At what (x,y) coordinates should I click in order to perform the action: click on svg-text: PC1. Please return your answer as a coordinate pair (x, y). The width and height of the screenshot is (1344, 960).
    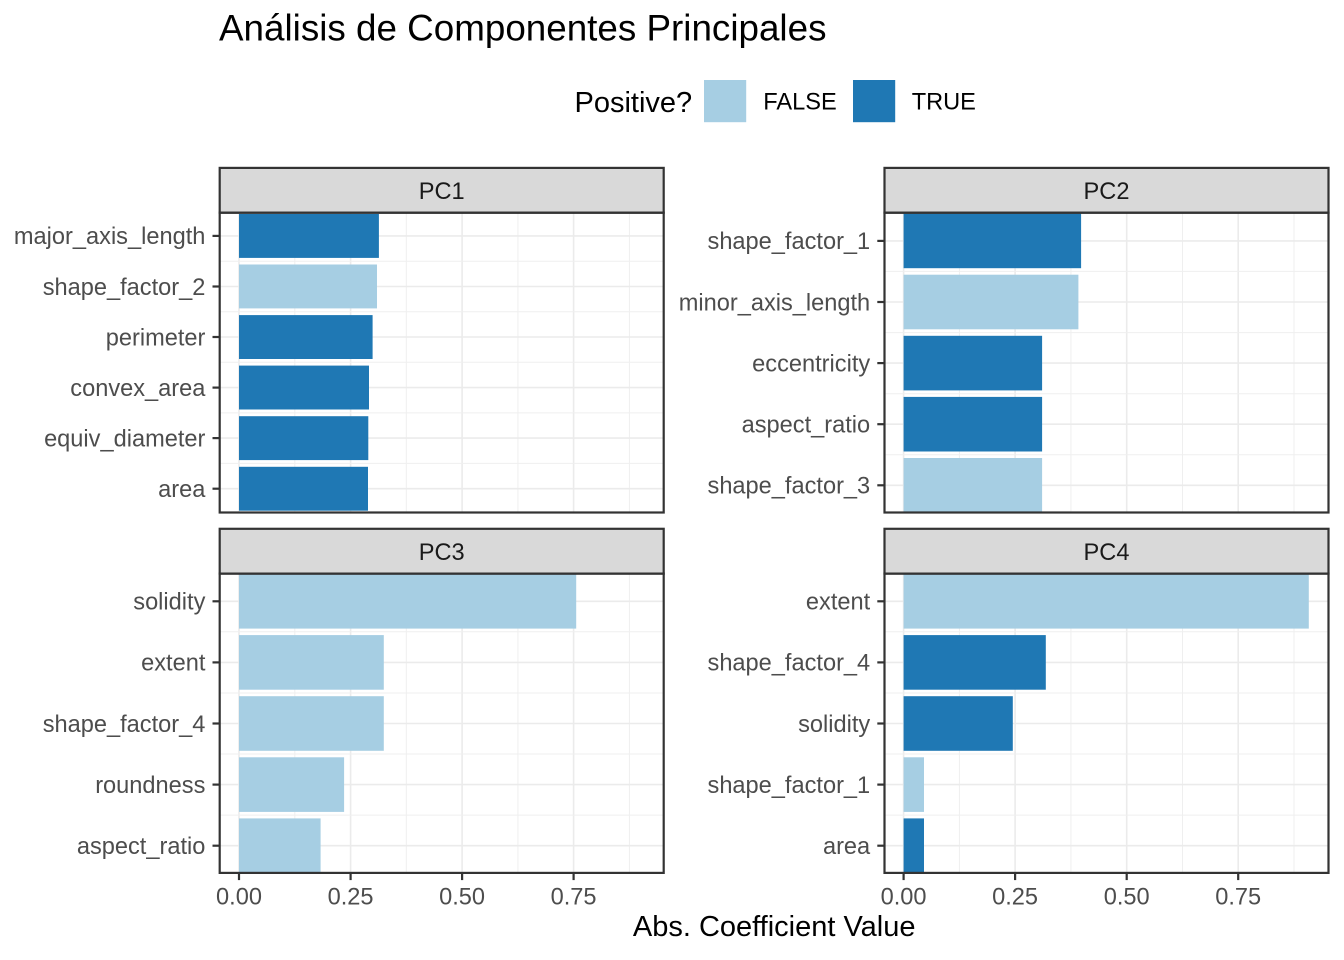
    Looking at the image, I should click on (442, 192).